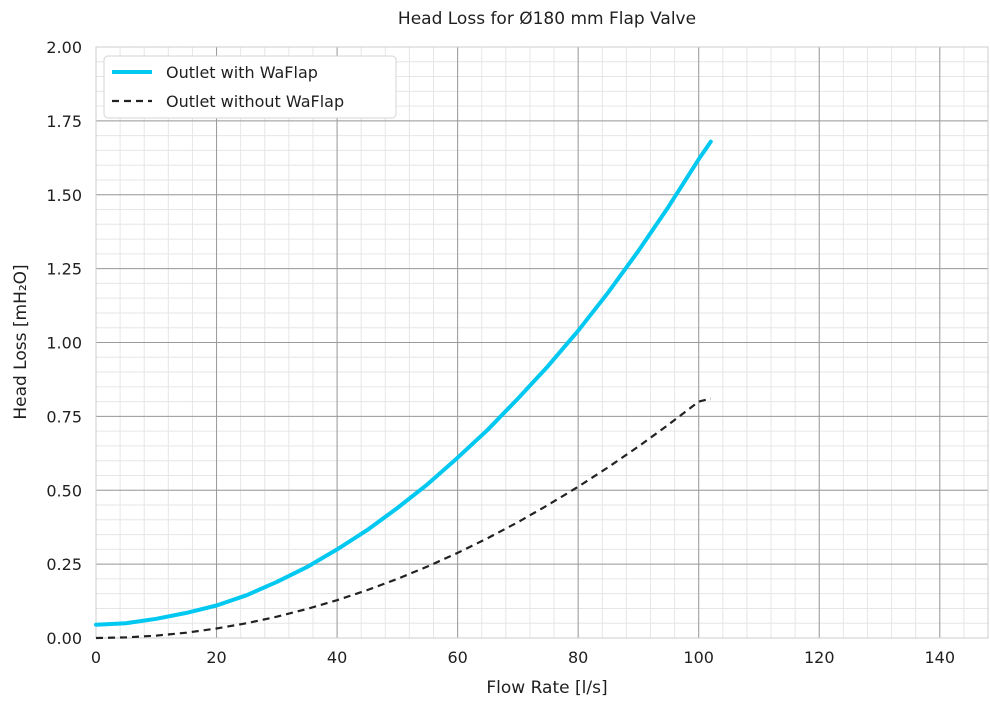  Describe the element at coordinates (940, 657) in the screenshot. I see `x-tick-label: 140` at that location.